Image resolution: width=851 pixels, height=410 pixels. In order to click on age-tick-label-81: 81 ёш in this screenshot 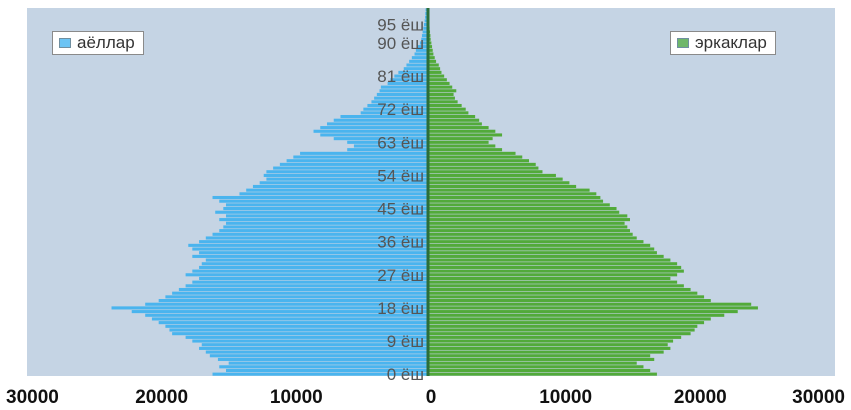, I will do `click(400, 76)`.